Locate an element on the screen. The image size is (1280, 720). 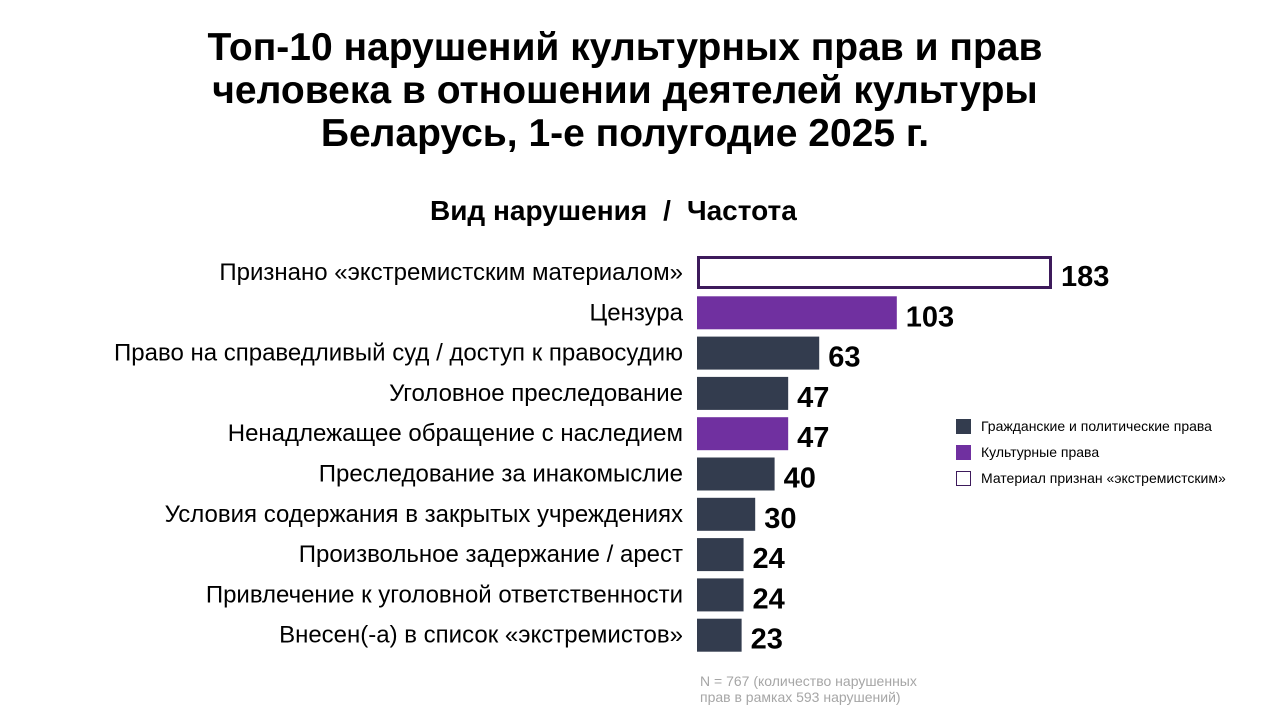
footnote-line-1: N = 767 (количество нарушенных is located at coordinates (808, 681).